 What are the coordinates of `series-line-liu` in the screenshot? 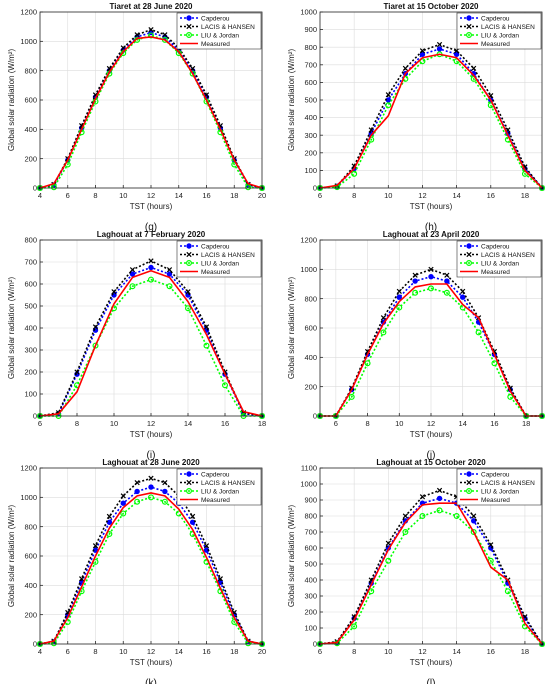 It's located at (431, 121).